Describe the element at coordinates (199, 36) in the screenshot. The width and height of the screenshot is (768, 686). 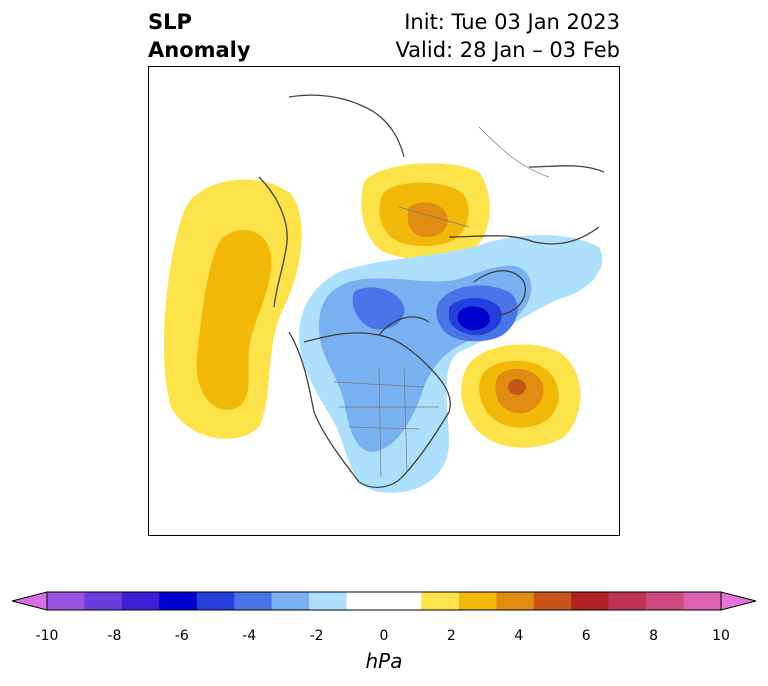
I see `map-title: SLP Anomaly` at that location.